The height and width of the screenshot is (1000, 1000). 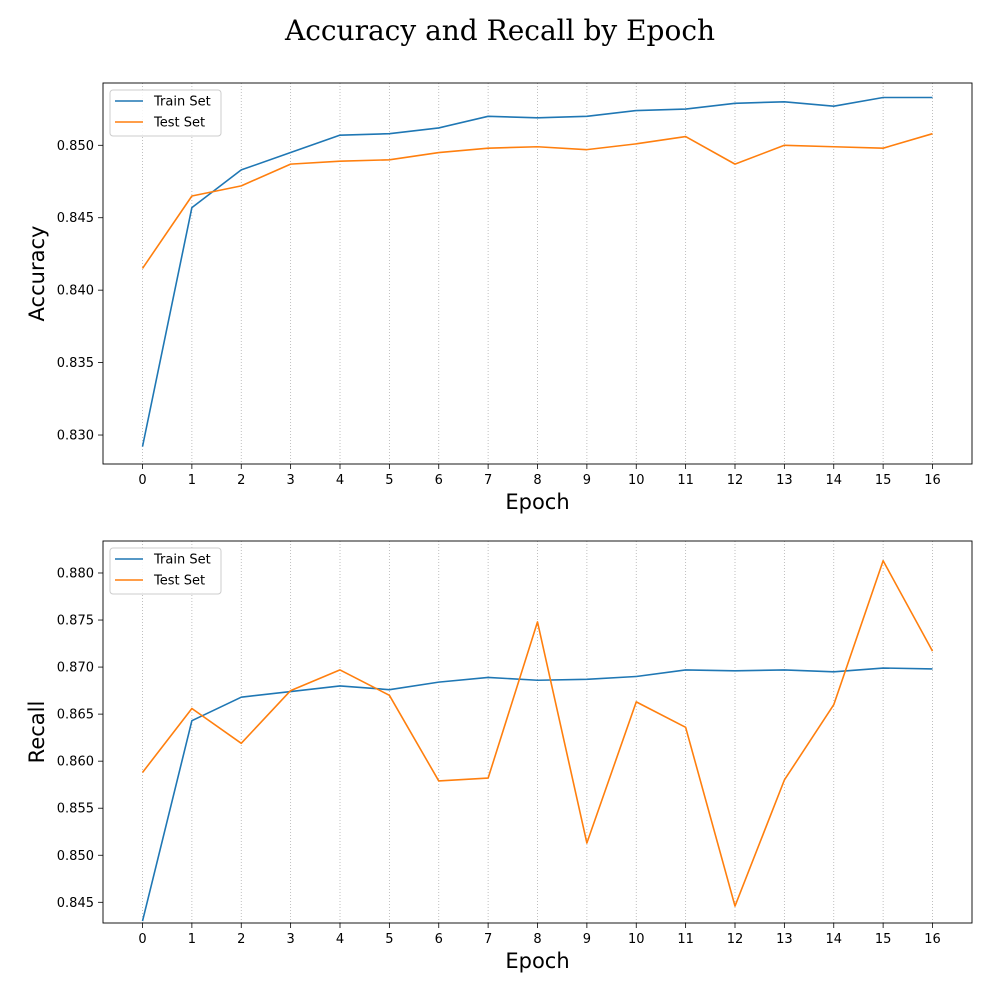 I want to click on y-axis-label: Recall, so click(x=37, y=732).